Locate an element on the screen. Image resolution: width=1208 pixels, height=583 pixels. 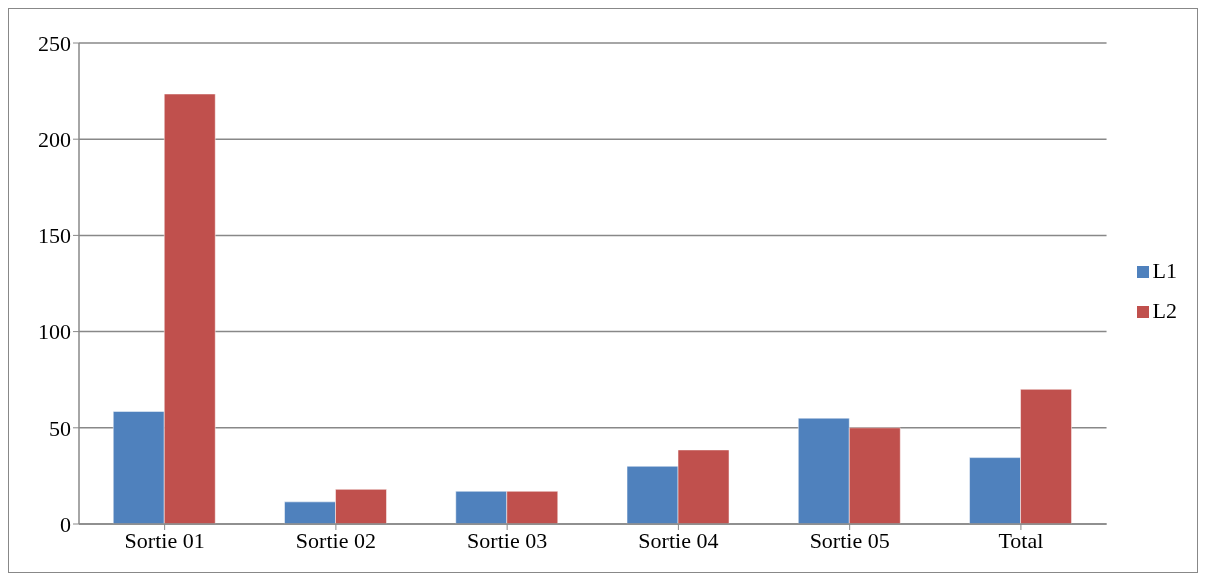
y-tick-label: 50 is located at coordinates (60, 428).